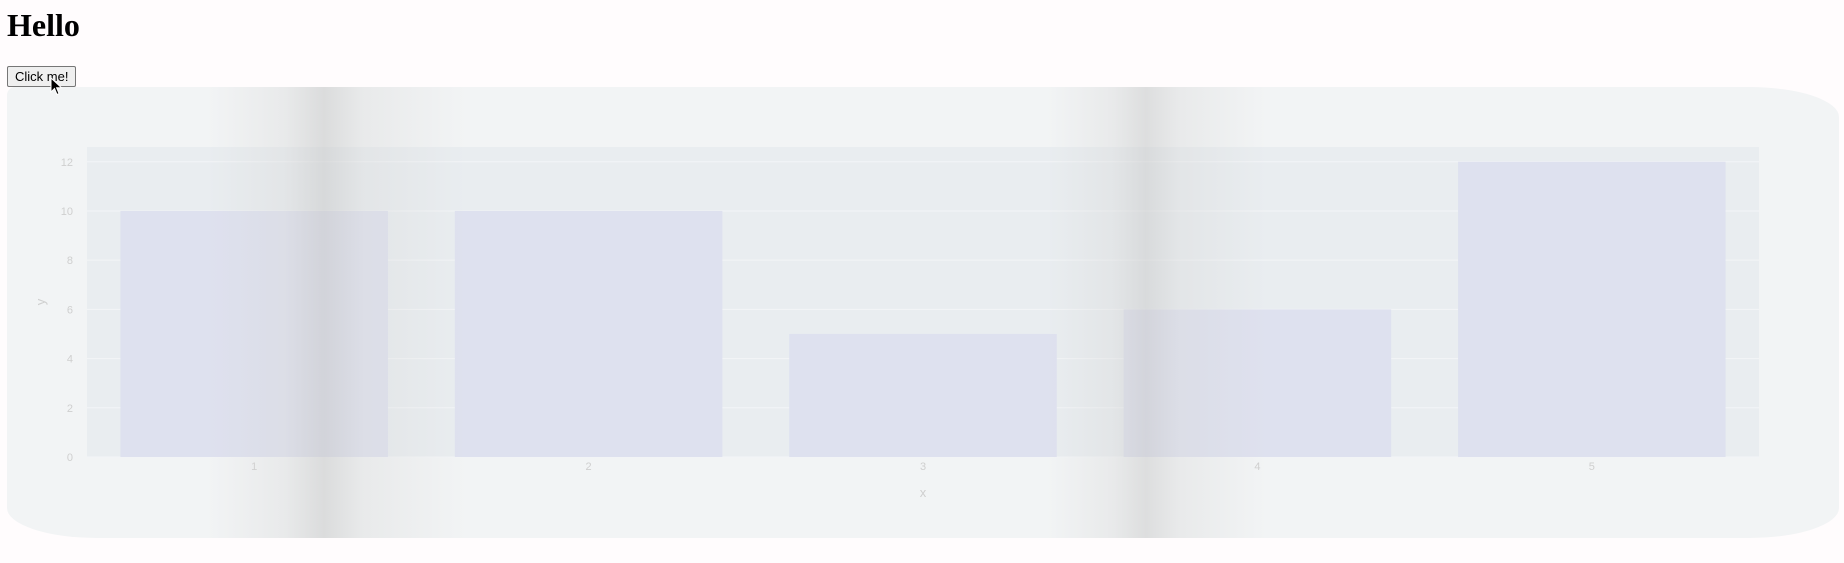 This screenshot has height=563, width=1844. Describe the element at coordinates (70, 458) in the screenshot. I see `y-tick-label: 0` at that location.